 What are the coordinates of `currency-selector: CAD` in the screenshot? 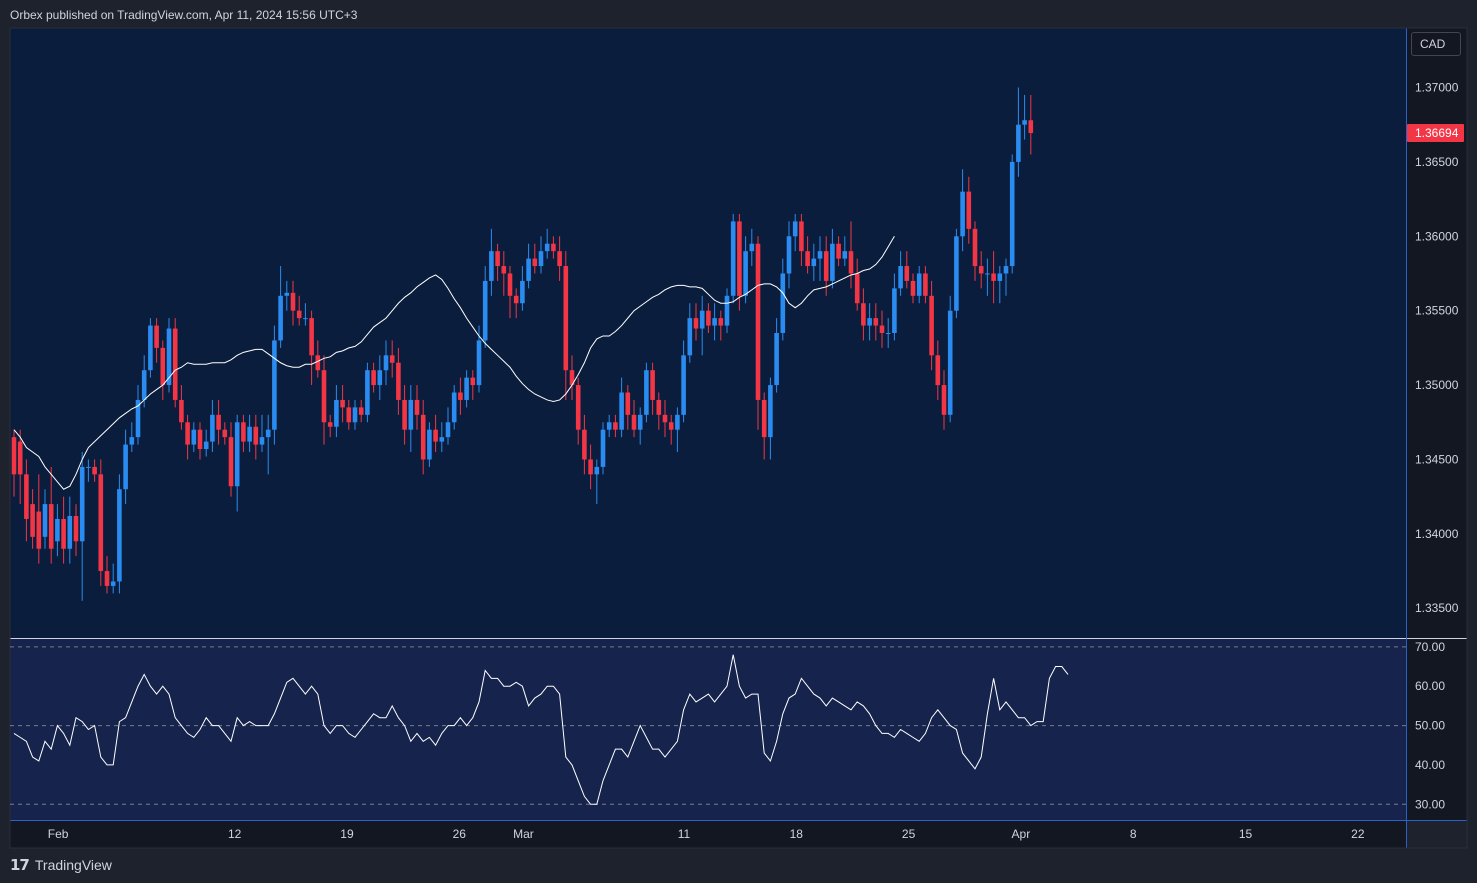 It's located at (1436, 44).